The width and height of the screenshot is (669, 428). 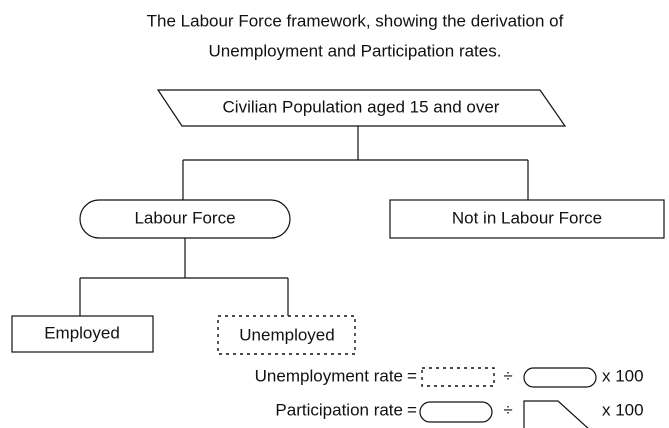 I want to click on population-symbol, so click(x=556, y=414).